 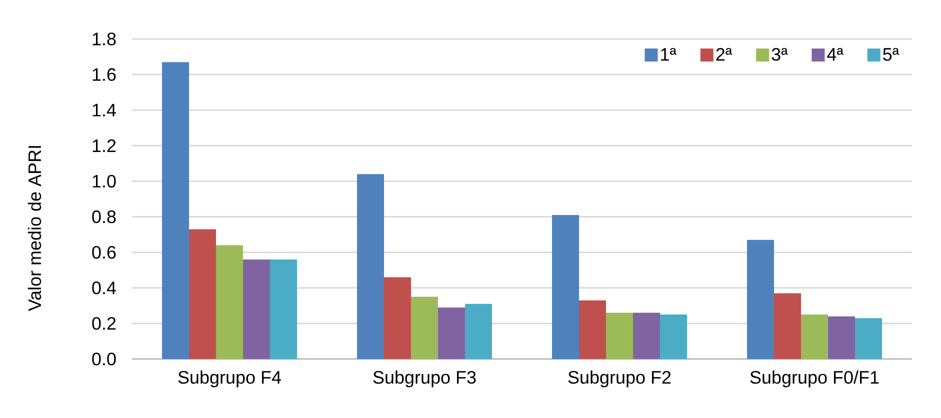 I want to click on y-tick-label: 1.4, so click(x=104, y=110).